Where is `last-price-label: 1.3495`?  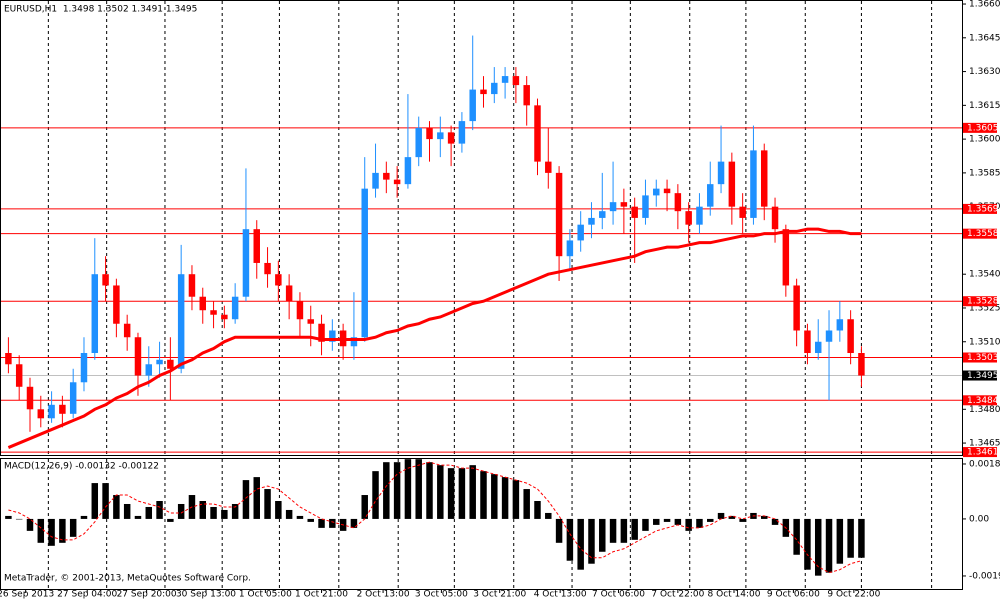 last-price-label: 1.3495 is located at coordinates (983, 376).